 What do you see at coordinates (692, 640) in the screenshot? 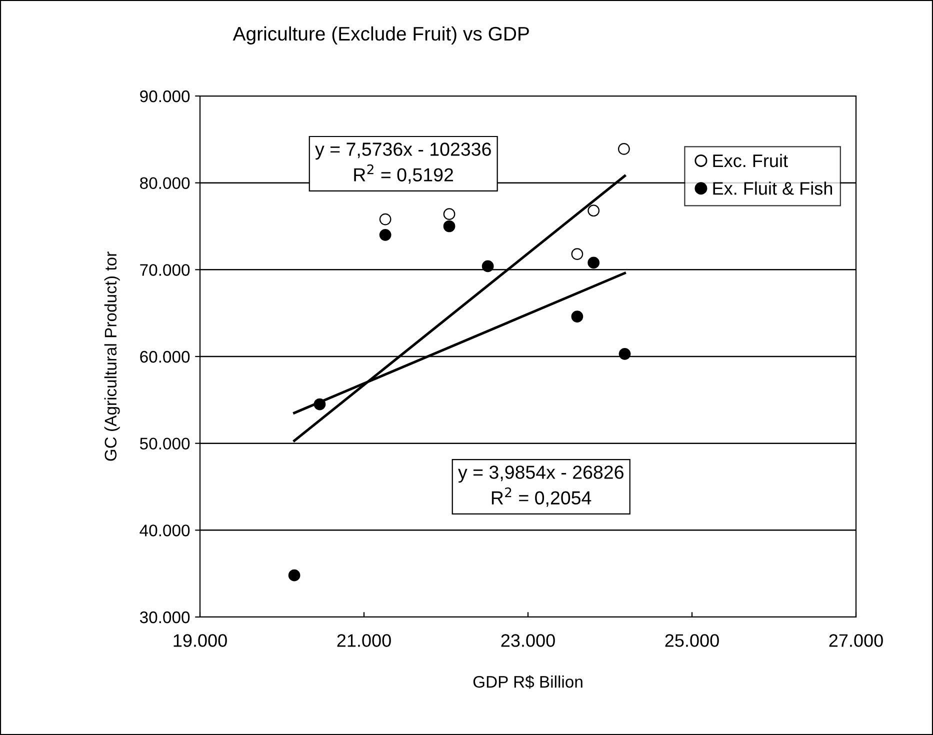
I see `x-tick-label: 25.000` at bounding box center [692, 640].